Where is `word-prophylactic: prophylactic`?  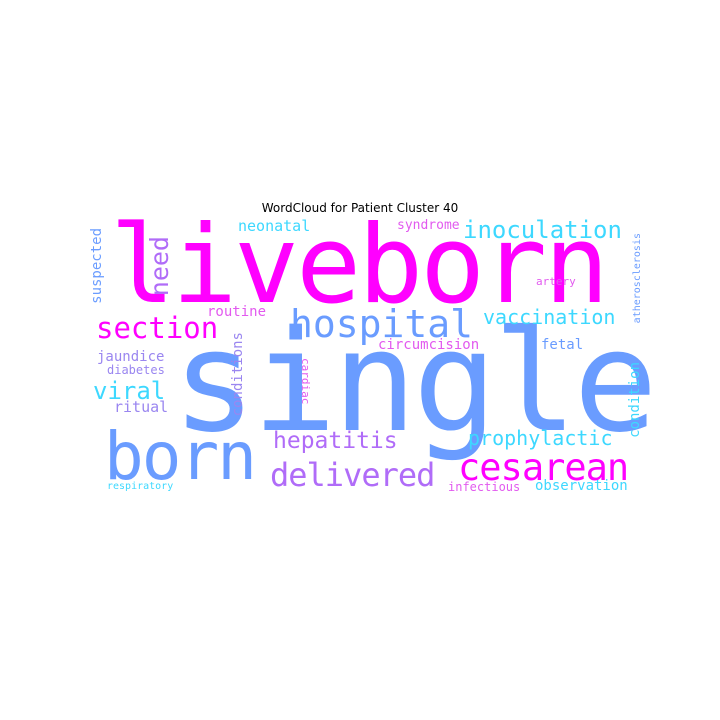
word-prophylactic: prophylactic is located at coordinates (540, 438).